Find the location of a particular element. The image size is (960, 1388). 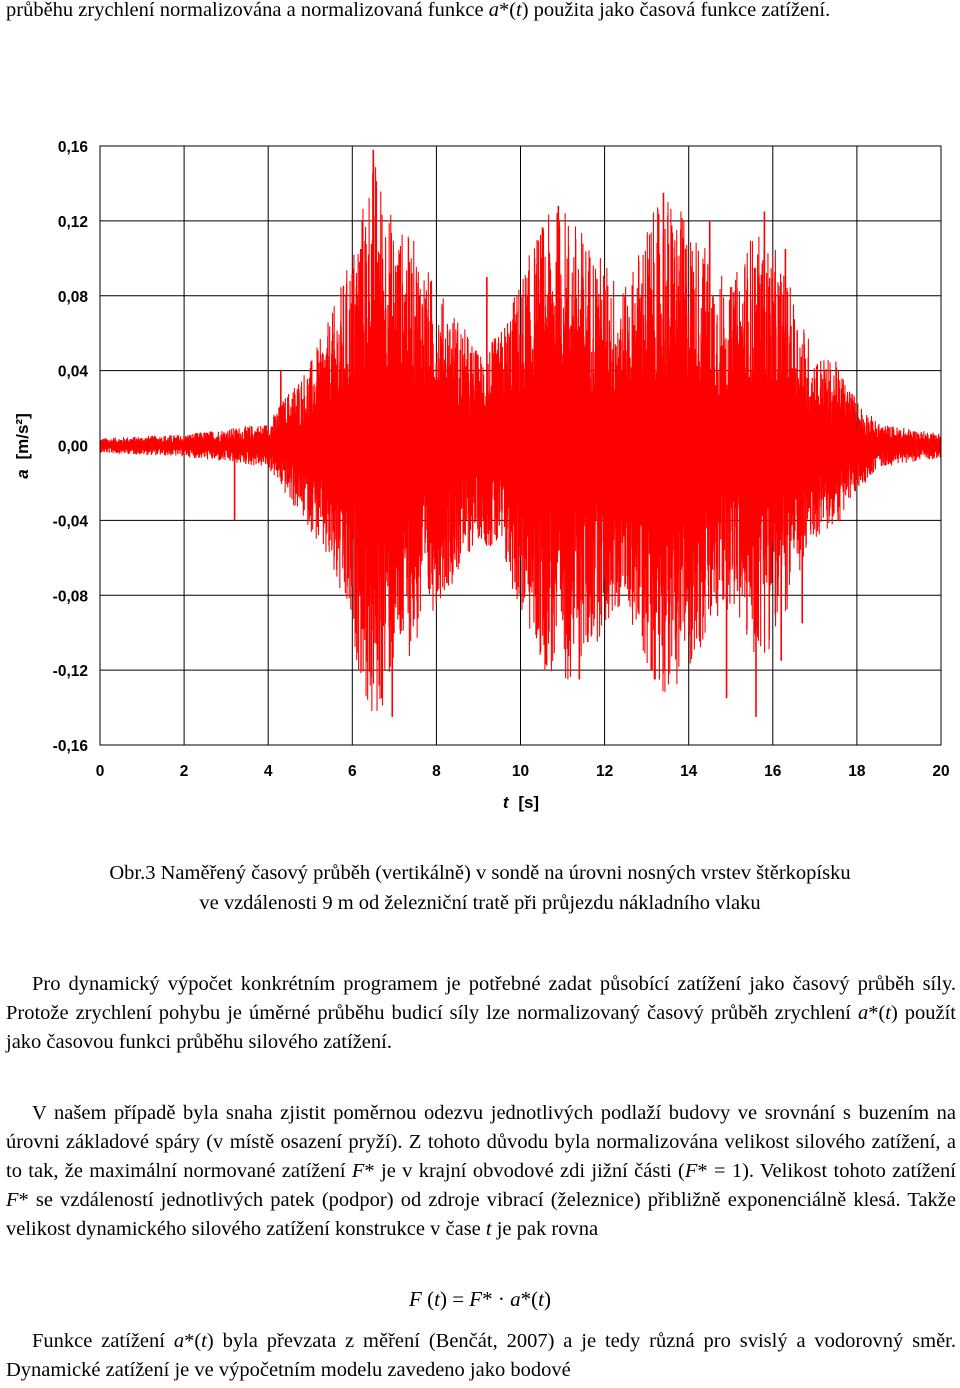

formula-close: ) is located at coordinates (547, 1299).